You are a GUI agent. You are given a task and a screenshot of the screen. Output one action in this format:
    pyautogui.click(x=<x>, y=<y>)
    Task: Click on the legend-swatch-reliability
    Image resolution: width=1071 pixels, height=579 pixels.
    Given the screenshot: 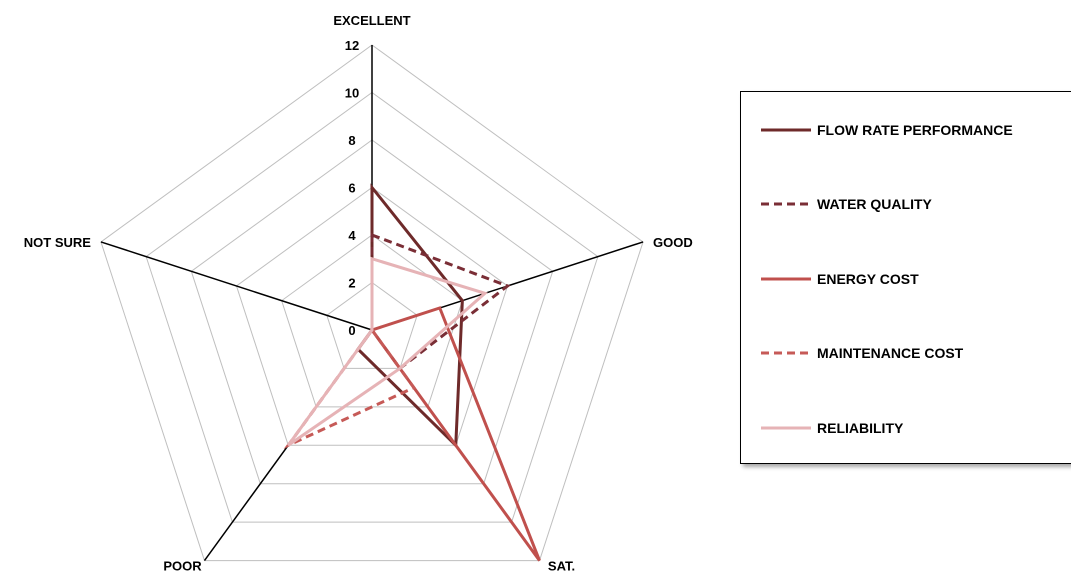 What is the action you would take?
    pyautogui.click(x=786, y=428)
    